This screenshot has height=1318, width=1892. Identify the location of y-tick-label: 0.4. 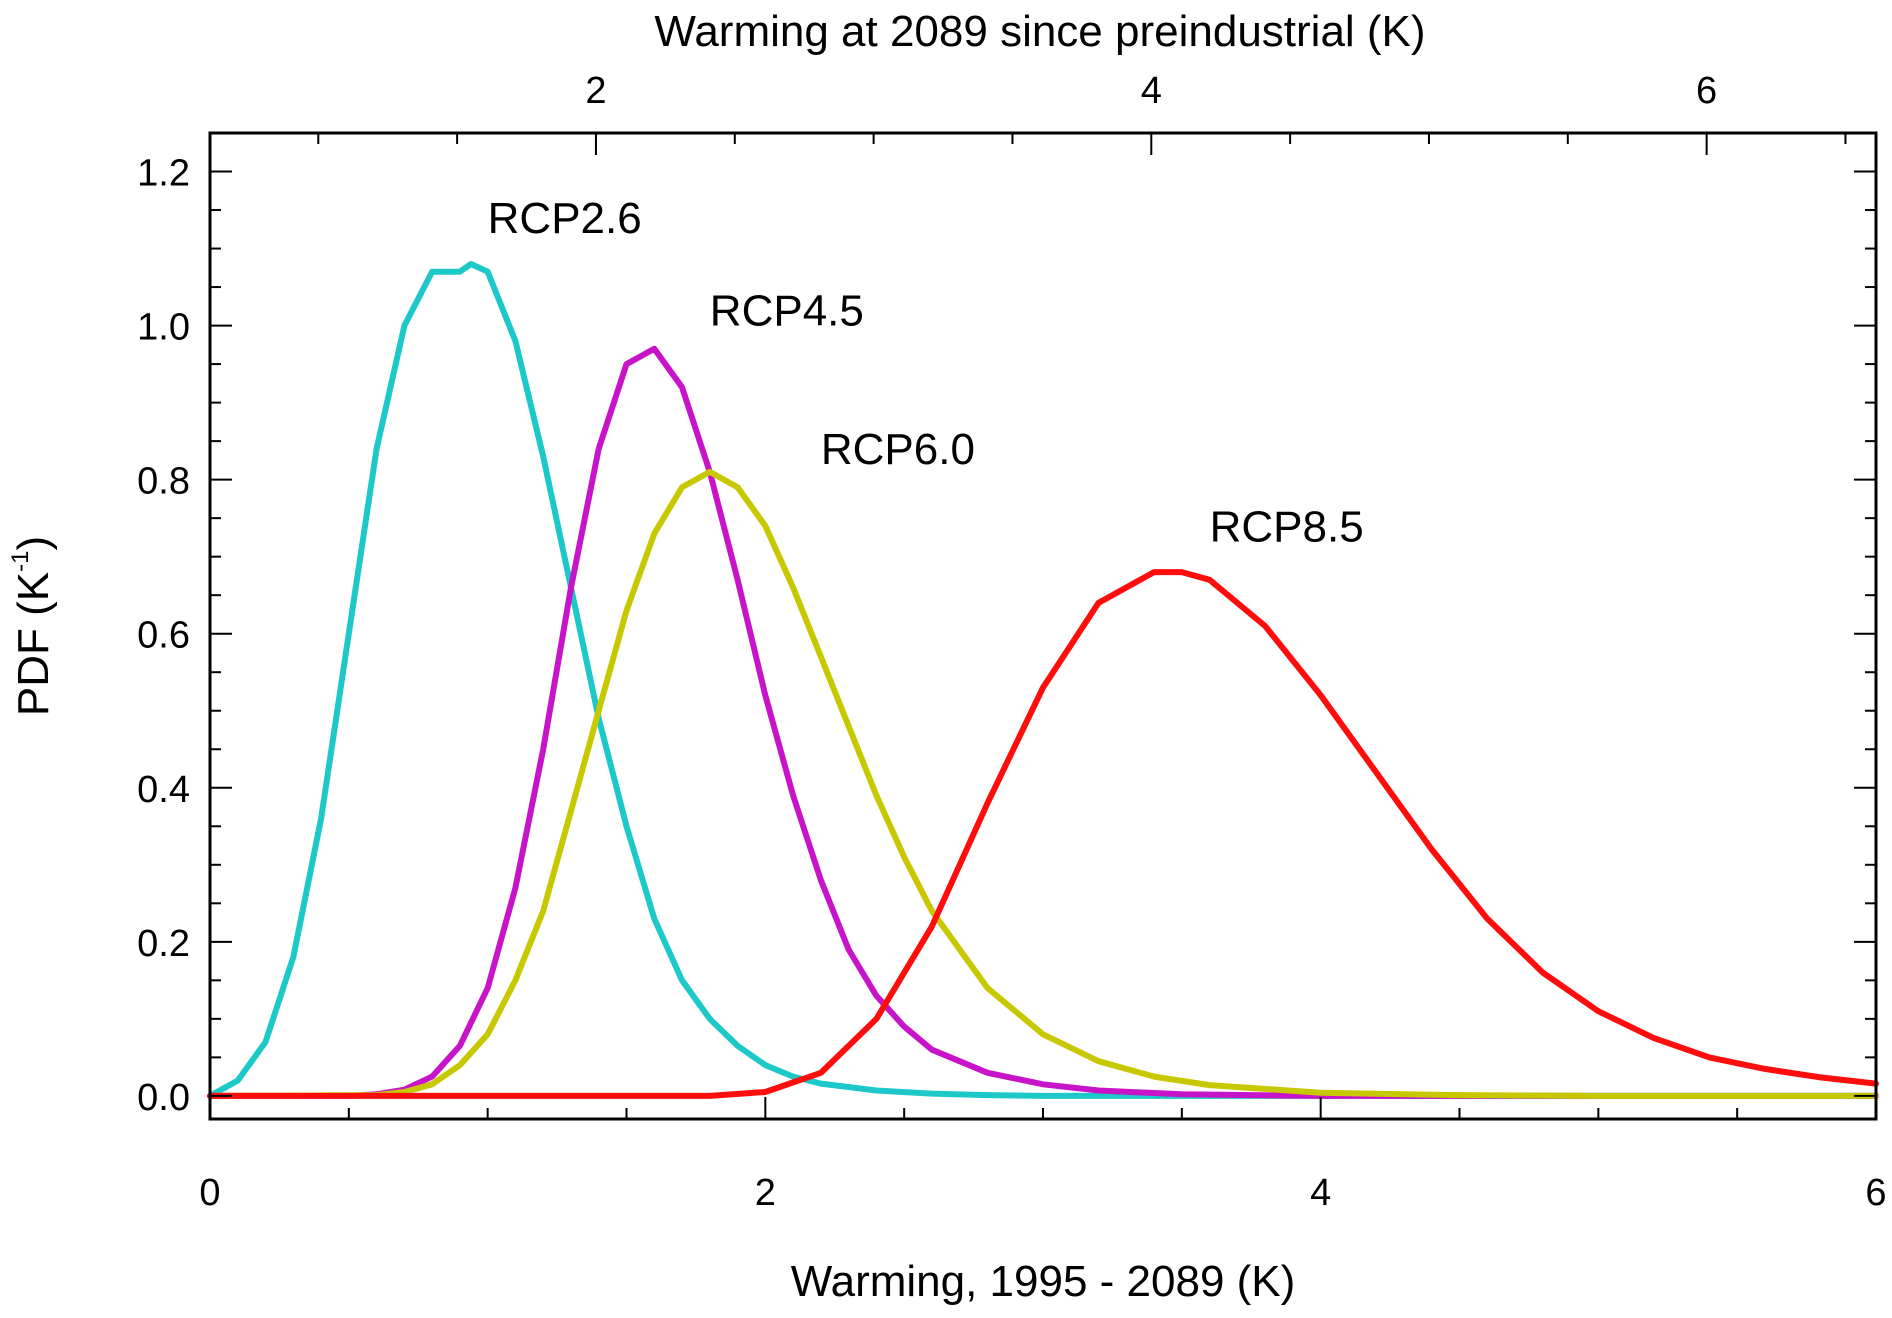
(163, 790).